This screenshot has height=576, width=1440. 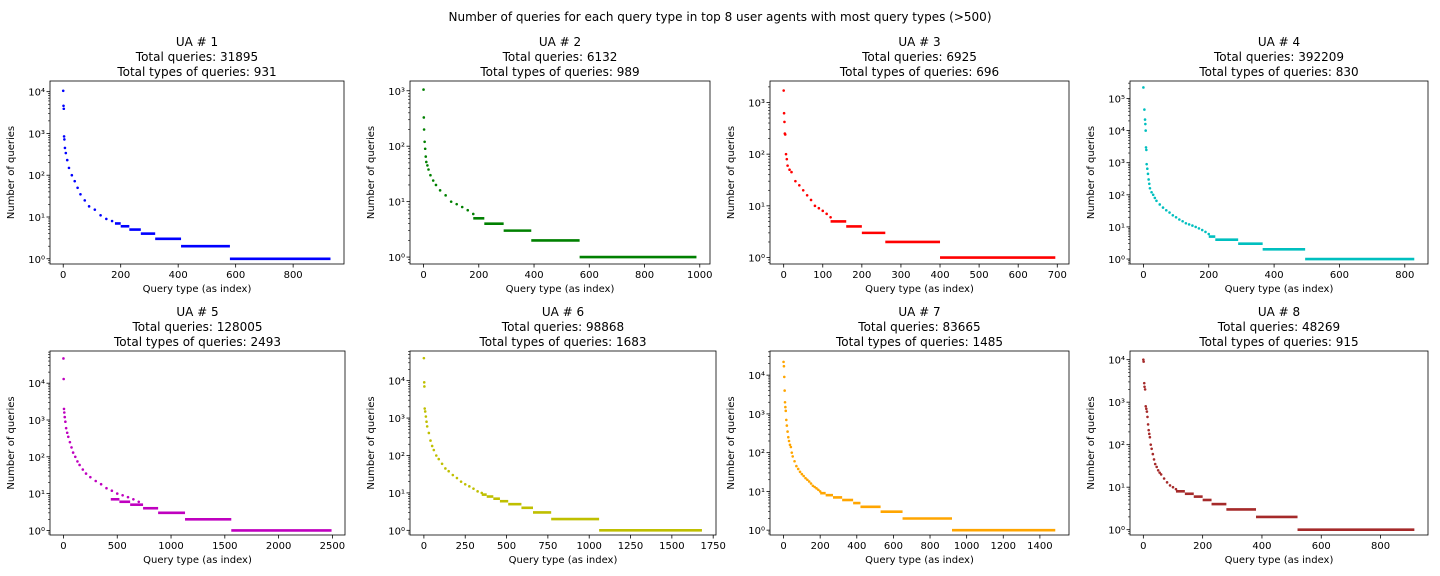 What do you see at coordinates (919, 57) in the screenshot?
I see `subplot-title-line: Total queries: 6925` at bounding box center [919, 57].